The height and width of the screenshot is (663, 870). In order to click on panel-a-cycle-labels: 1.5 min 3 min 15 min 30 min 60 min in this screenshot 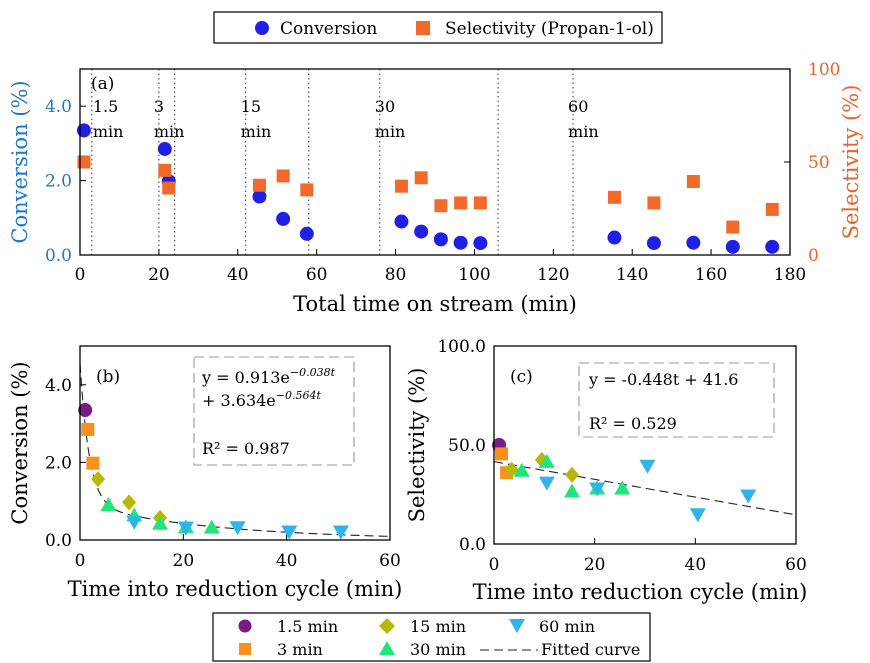, I will do `click(346, 119)`.